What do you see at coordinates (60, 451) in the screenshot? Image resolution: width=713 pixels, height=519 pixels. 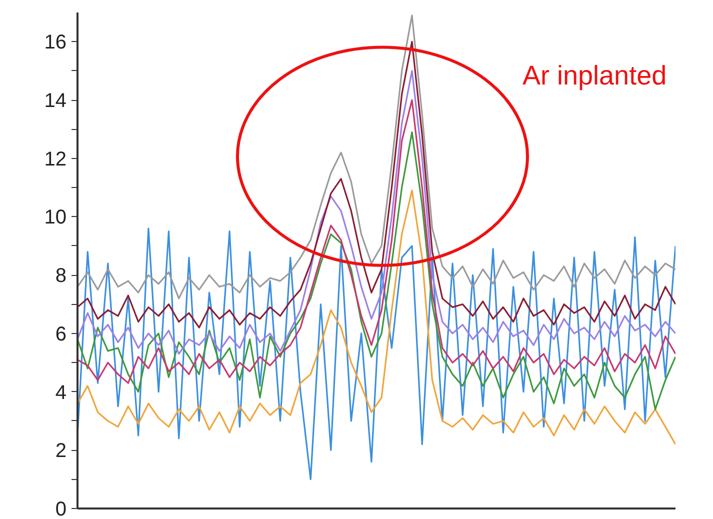 I see `y-tick-label: 2` at bounding box center [60, 451].